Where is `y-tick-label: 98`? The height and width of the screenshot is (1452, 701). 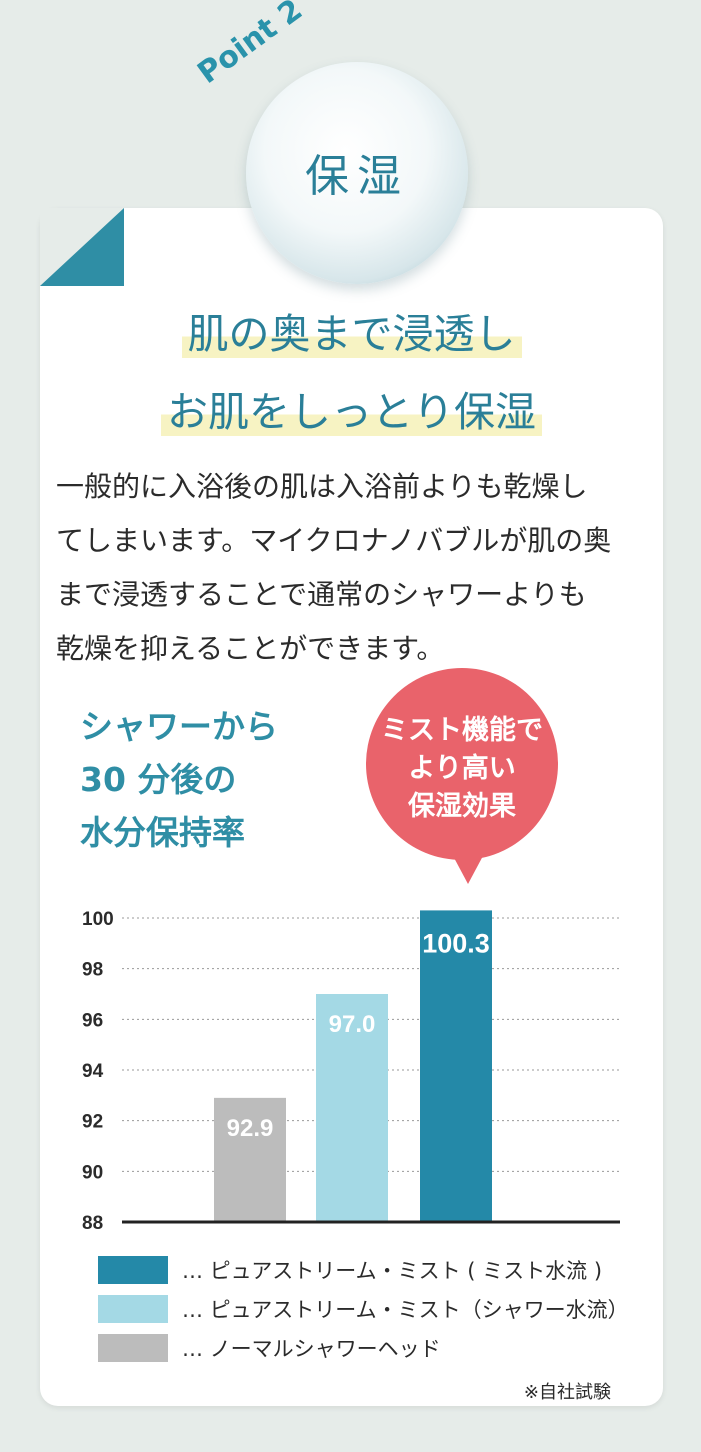 y-tick-label: 98 is located at coordinates (92, 970).